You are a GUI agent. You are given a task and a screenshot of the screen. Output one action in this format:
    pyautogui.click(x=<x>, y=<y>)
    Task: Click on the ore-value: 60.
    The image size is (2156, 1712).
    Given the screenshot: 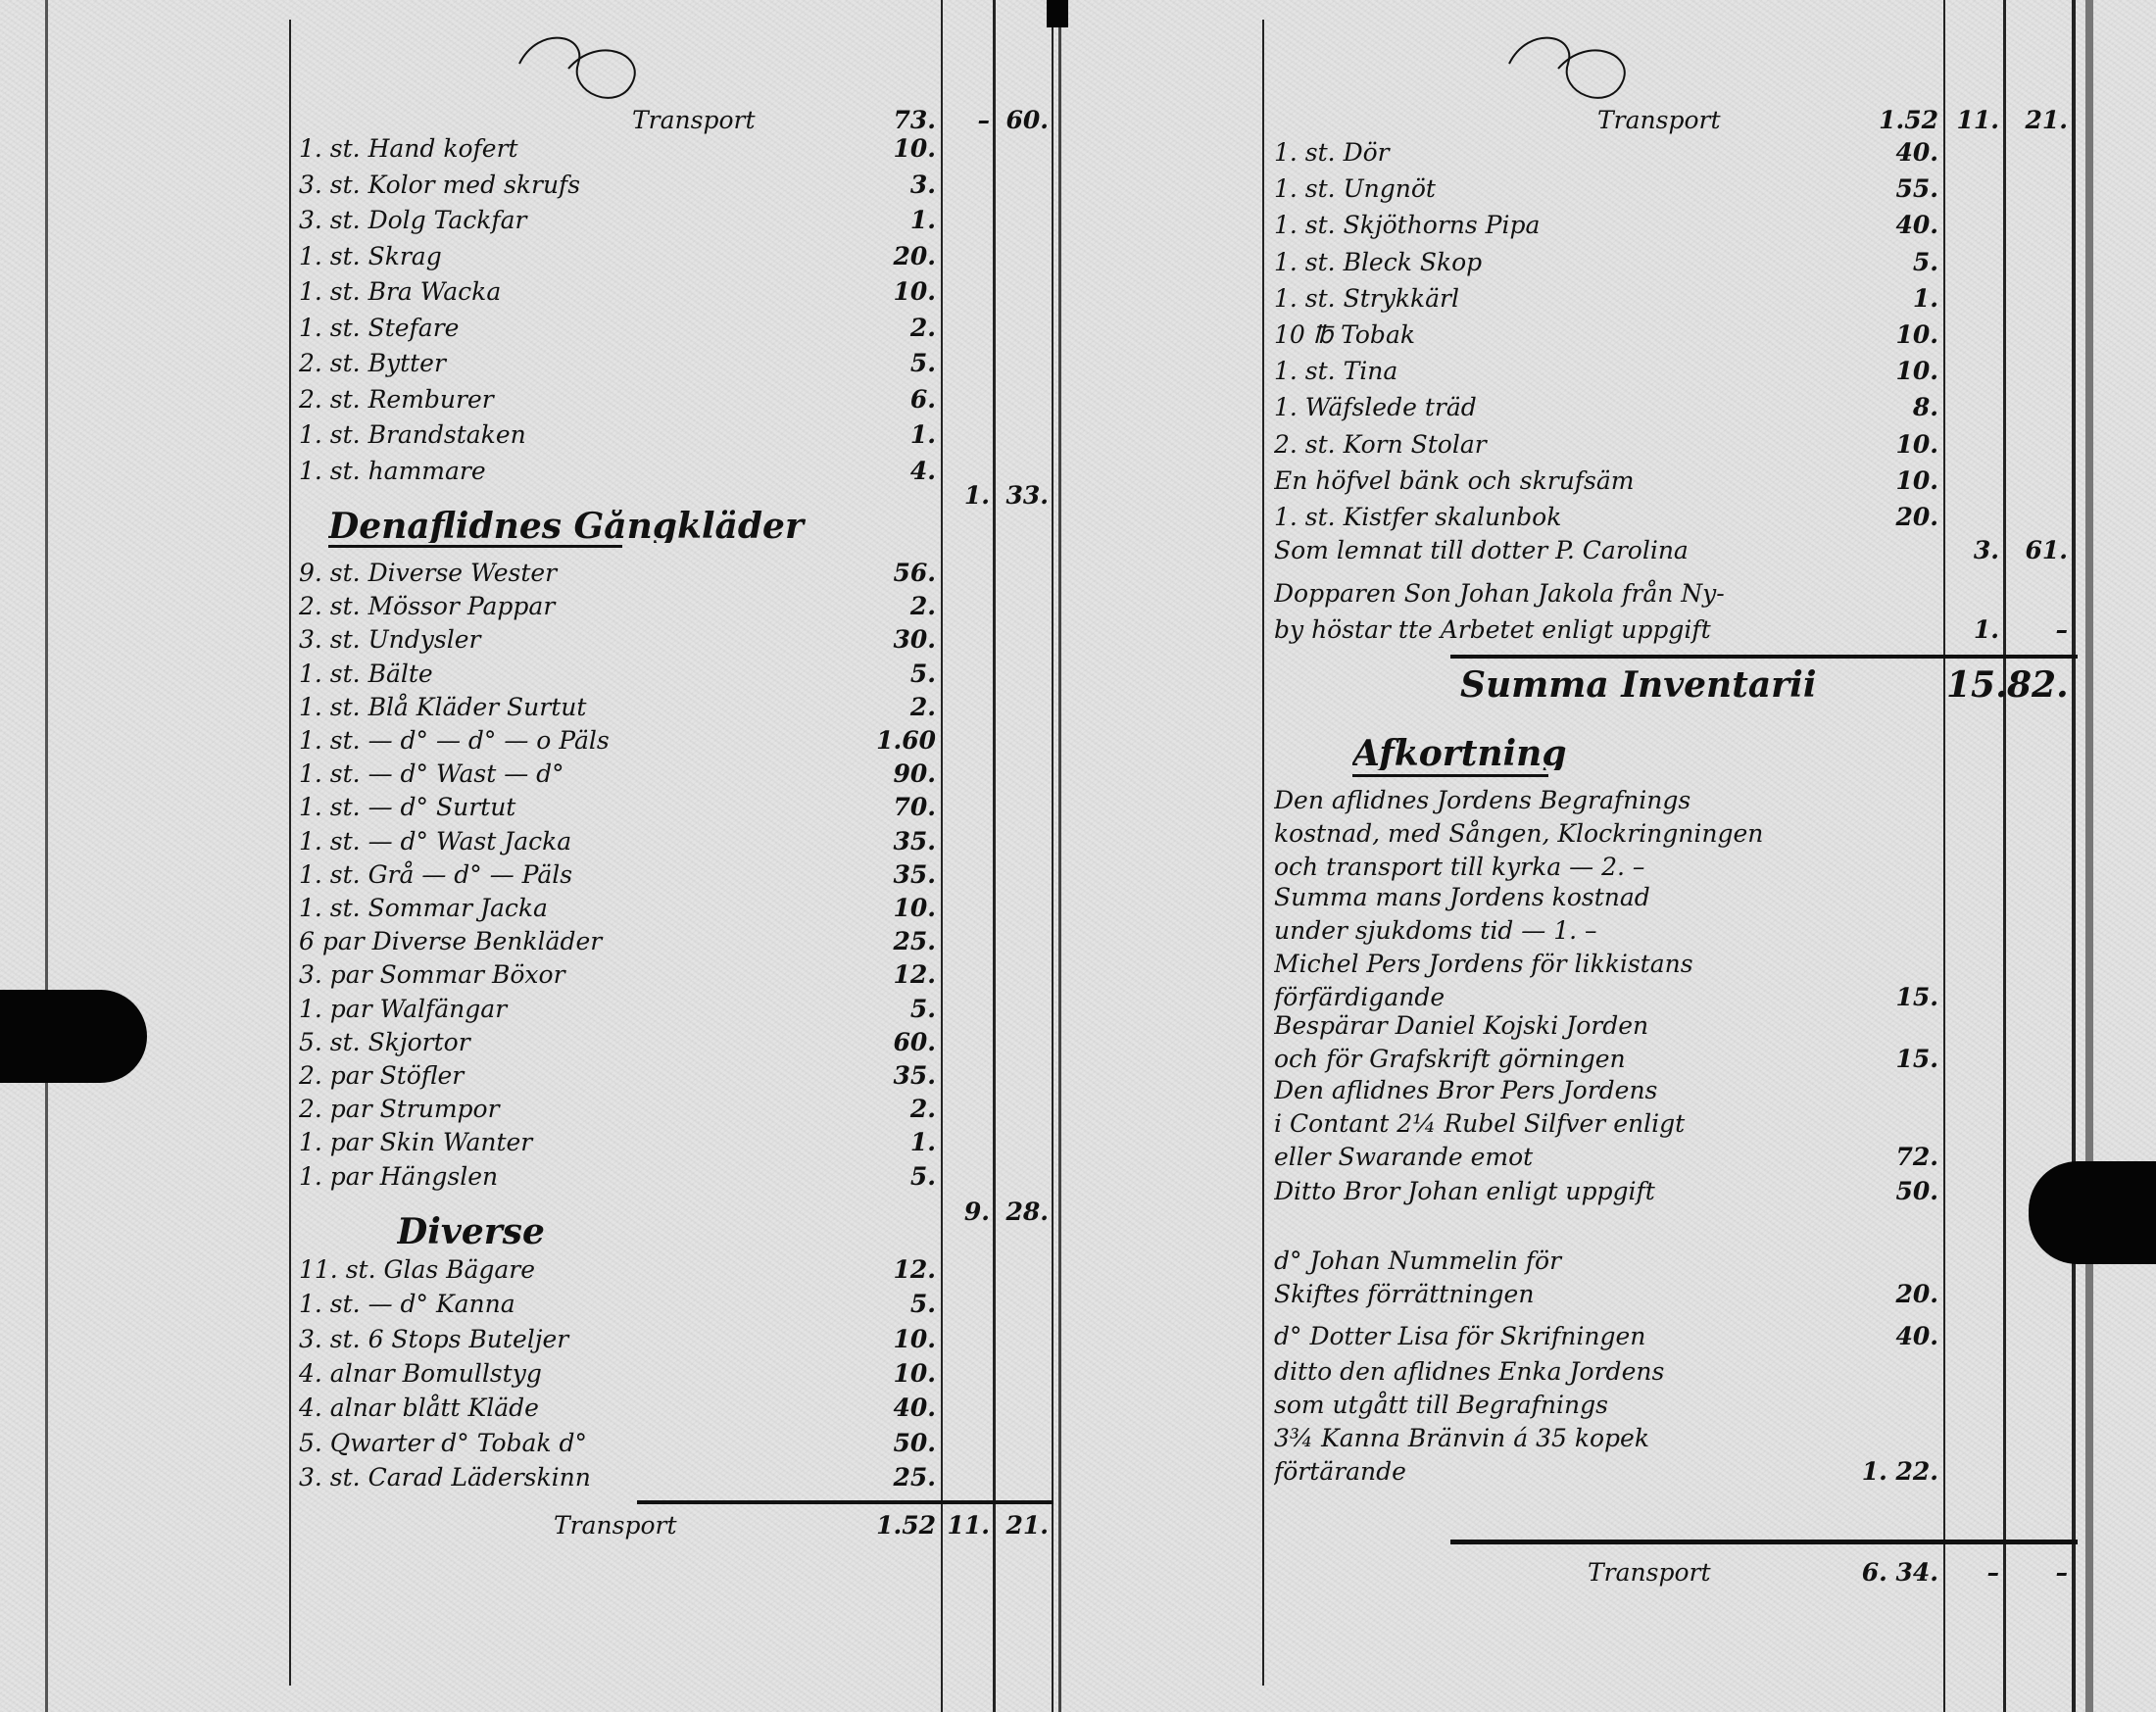 What is the action you would take?
    pyautogui.click(x=1027, y=120)
    